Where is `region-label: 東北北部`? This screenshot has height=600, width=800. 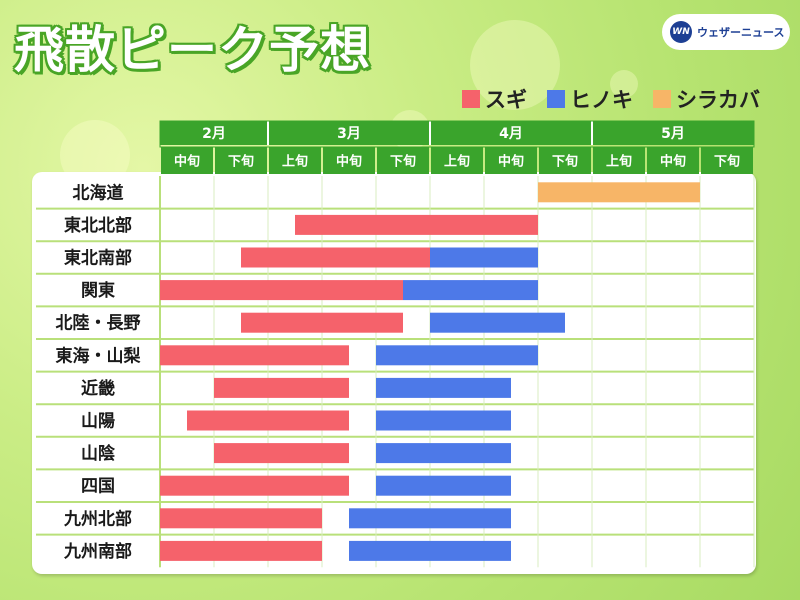
region-label: 東北北部 is located at coordinates (98, 225).